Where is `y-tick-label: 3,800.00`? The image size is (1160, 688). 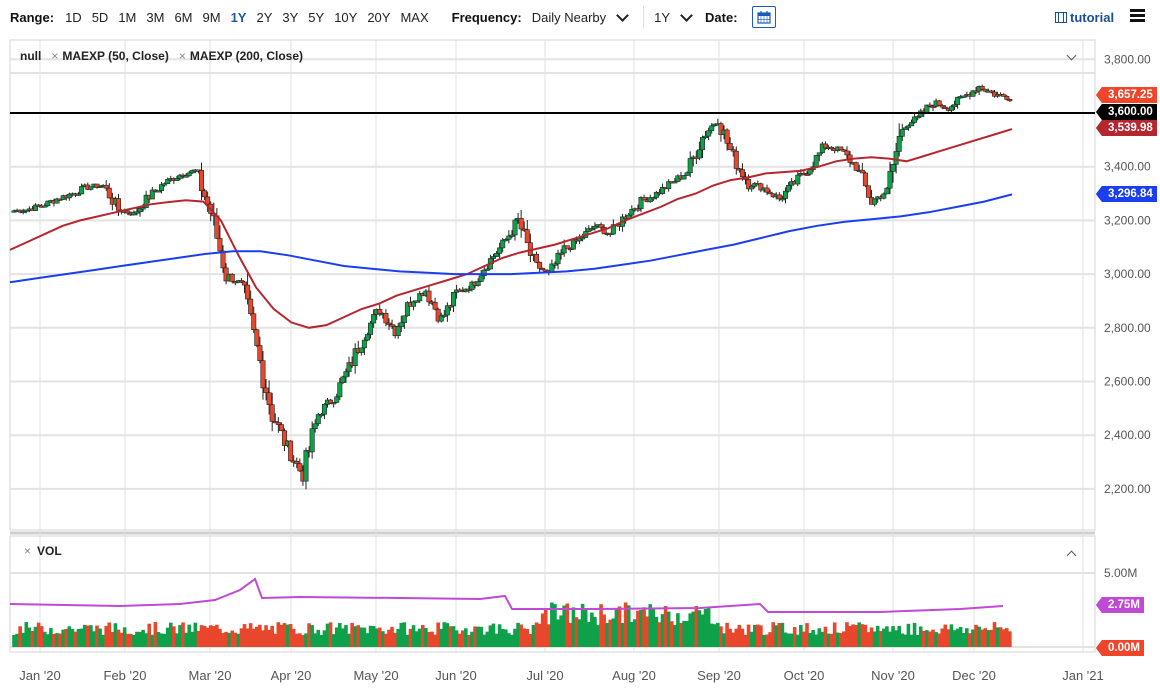
y-tick-label: 3,800.00 is located at coordinates (1127, 59).